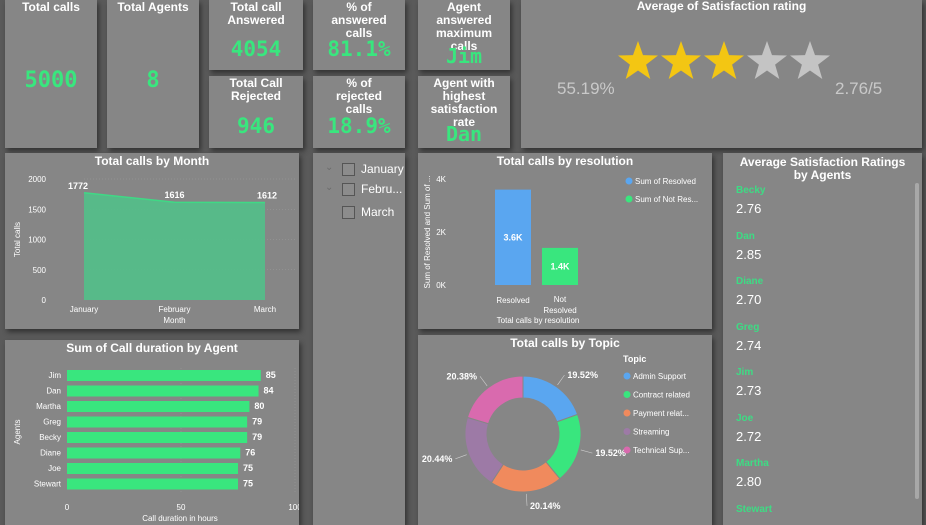 The height and width of the screenshot is (525, 926). I want to click on kpi-total-agents: Total Agents 8, so click(153, 74).